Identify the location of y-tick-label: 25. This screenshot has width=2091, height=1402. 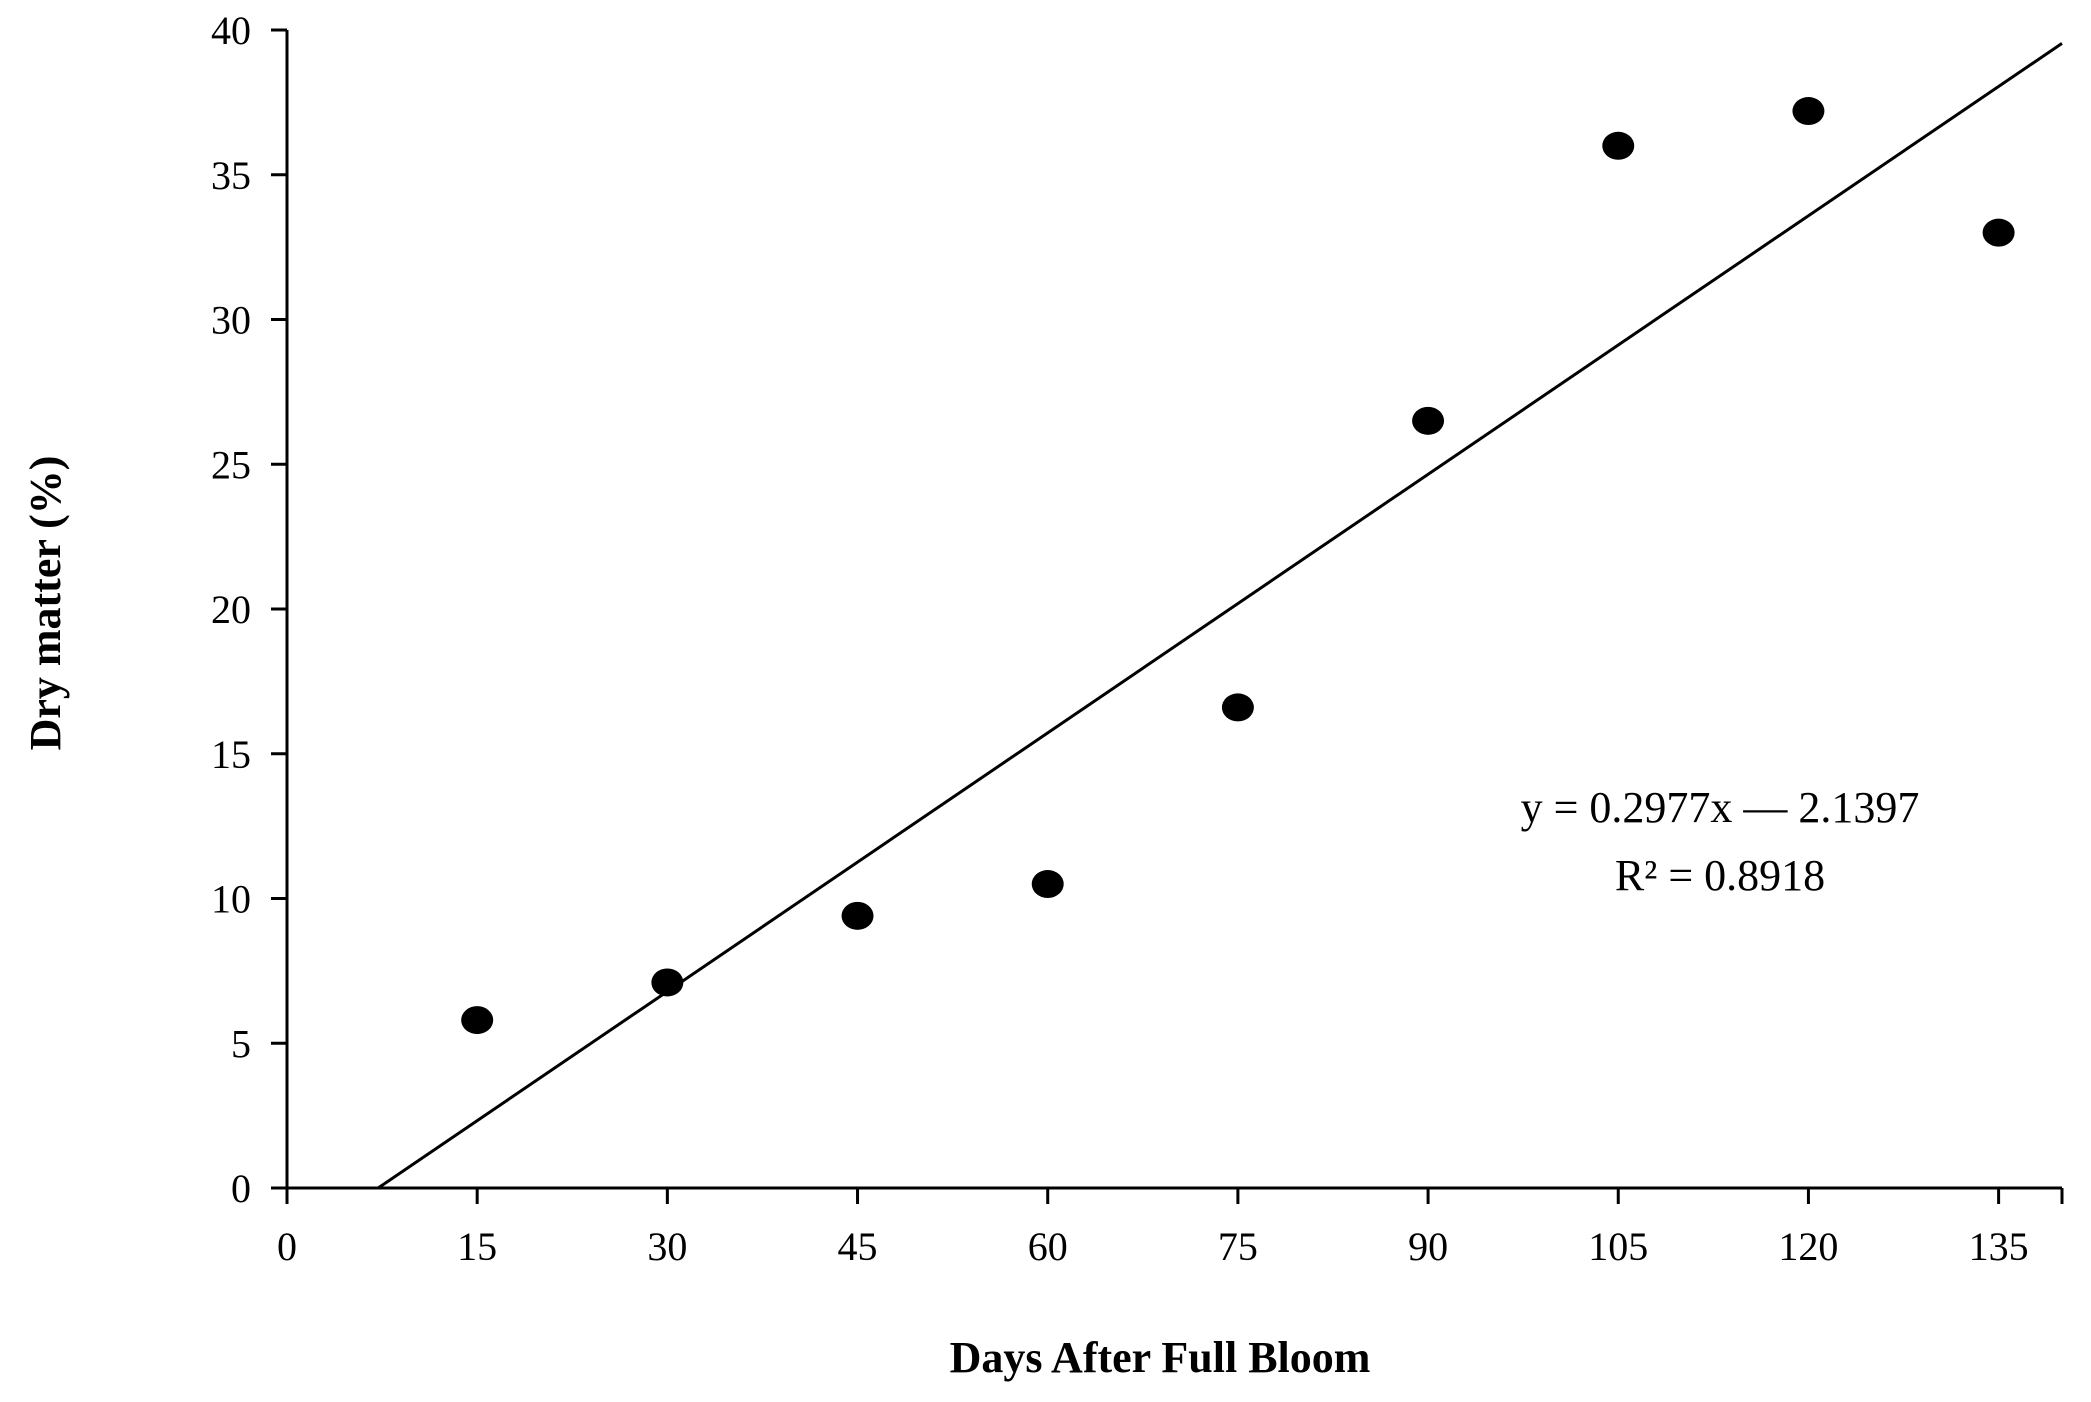
(231, 464).